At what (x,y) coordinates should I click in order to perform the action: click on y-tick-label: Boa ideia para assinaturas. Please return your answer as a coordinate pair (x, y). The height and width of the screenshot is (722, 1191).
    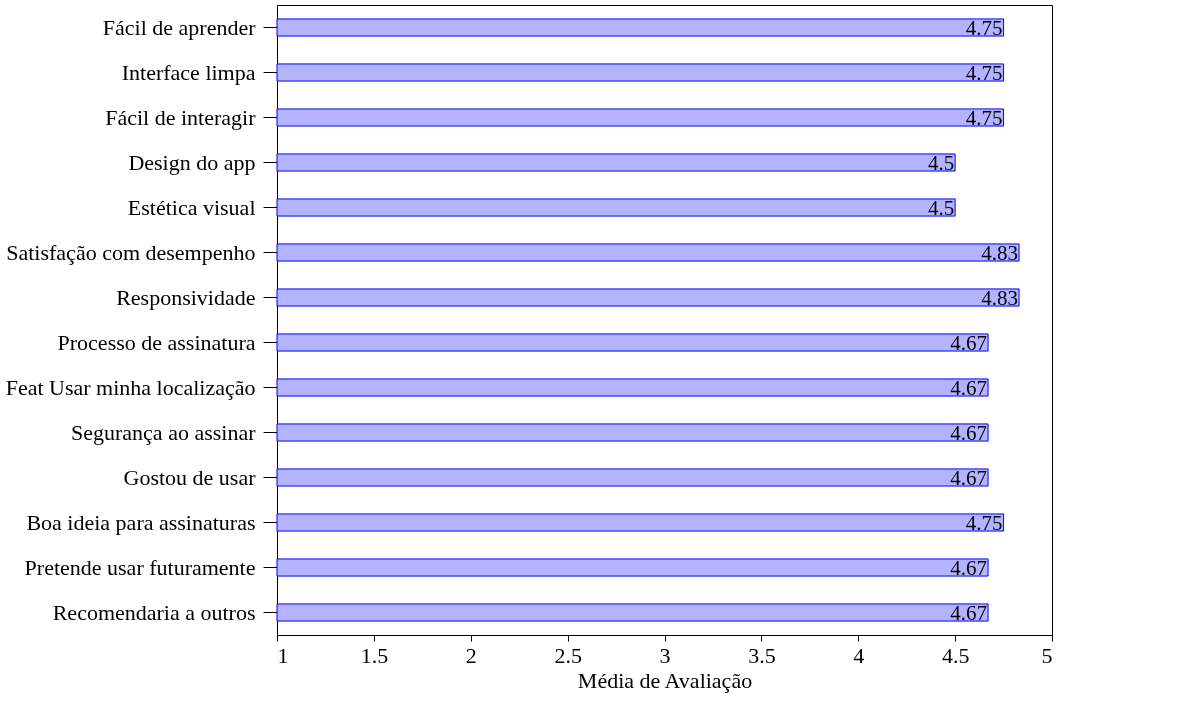
    Looking at the image, I should click on (141, 522).